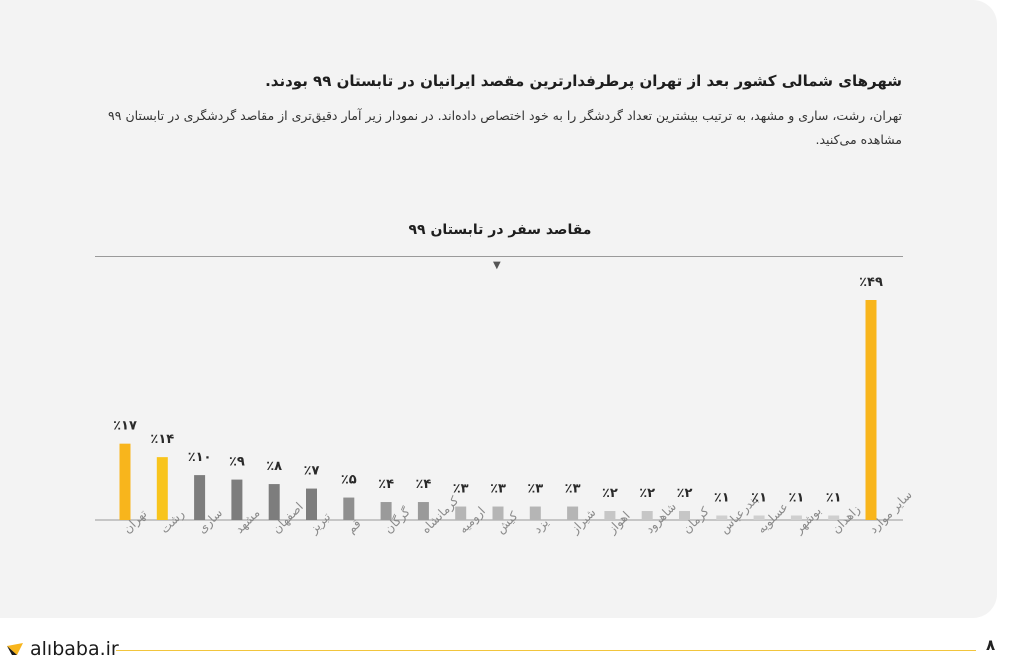 This screenshot has height=666, width=1024. What do you see at coordinates (808, 521) in the screenshot?
I see `category-label: بوشهر` at bounding box center [808, 521].